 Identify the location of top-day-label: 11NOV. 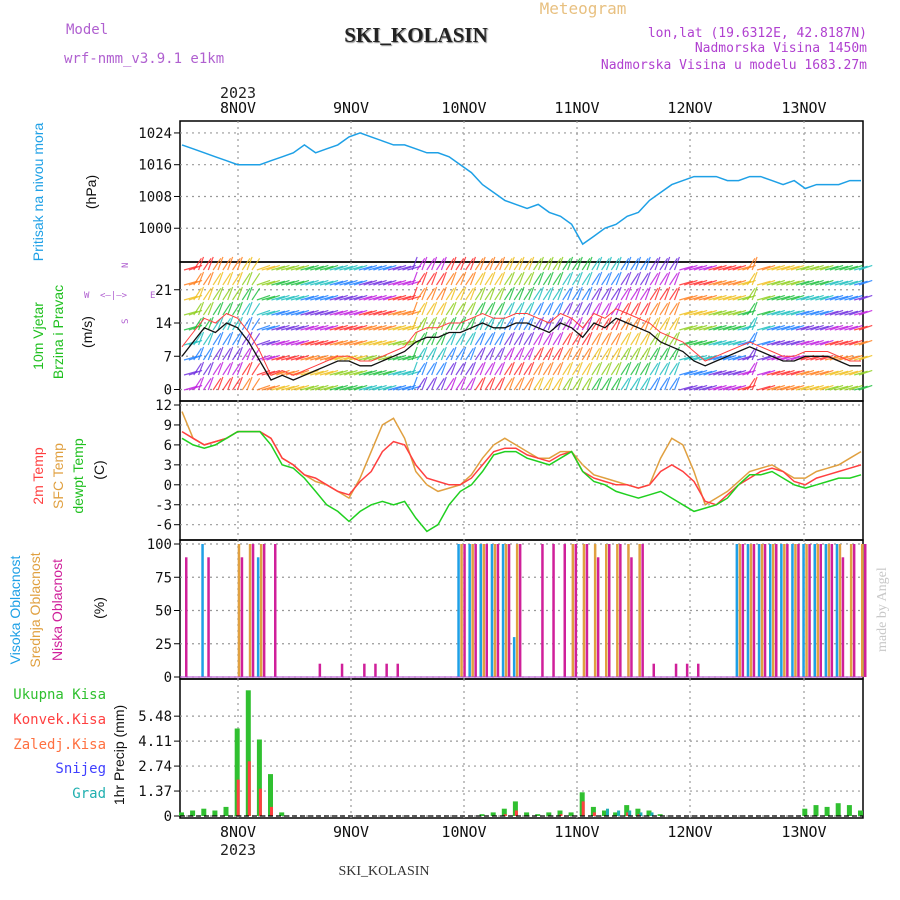
(576, 108).